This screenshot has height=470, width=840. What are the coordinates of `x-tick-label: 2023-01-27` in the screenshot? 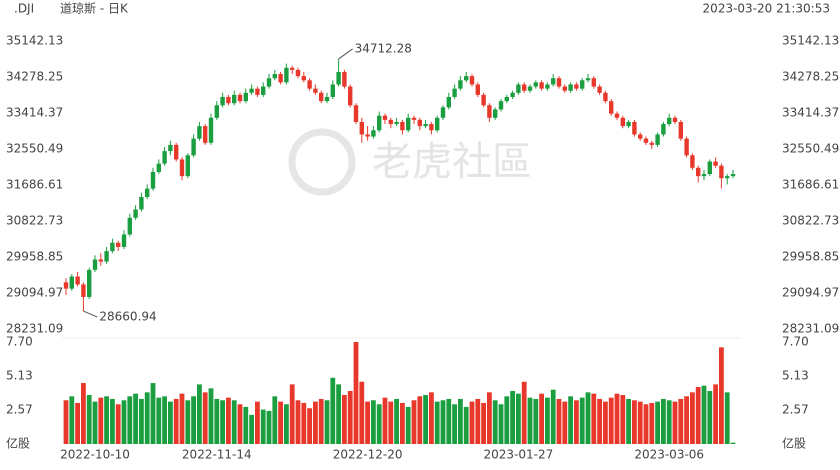 It's located at (519, 455).